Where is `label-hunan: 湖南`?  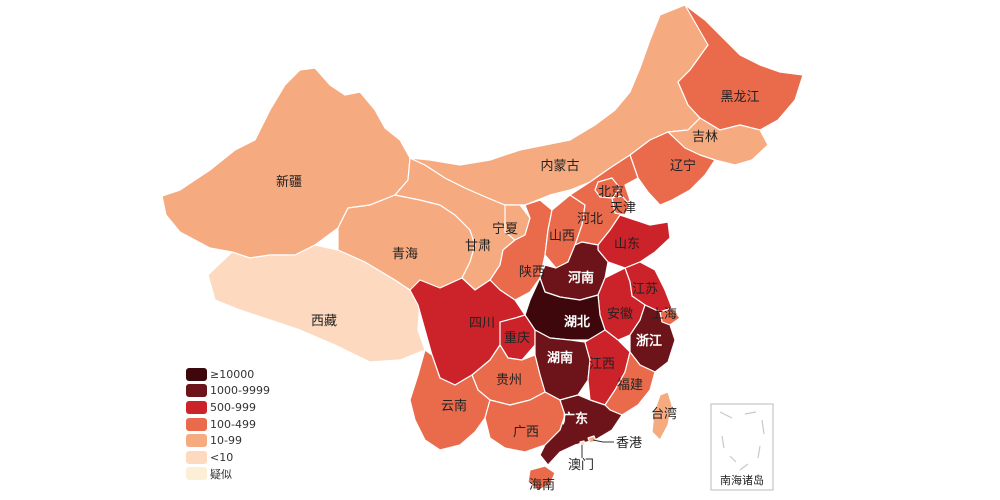 label-hunan: 湖南 is located at coordinates (560, 358).